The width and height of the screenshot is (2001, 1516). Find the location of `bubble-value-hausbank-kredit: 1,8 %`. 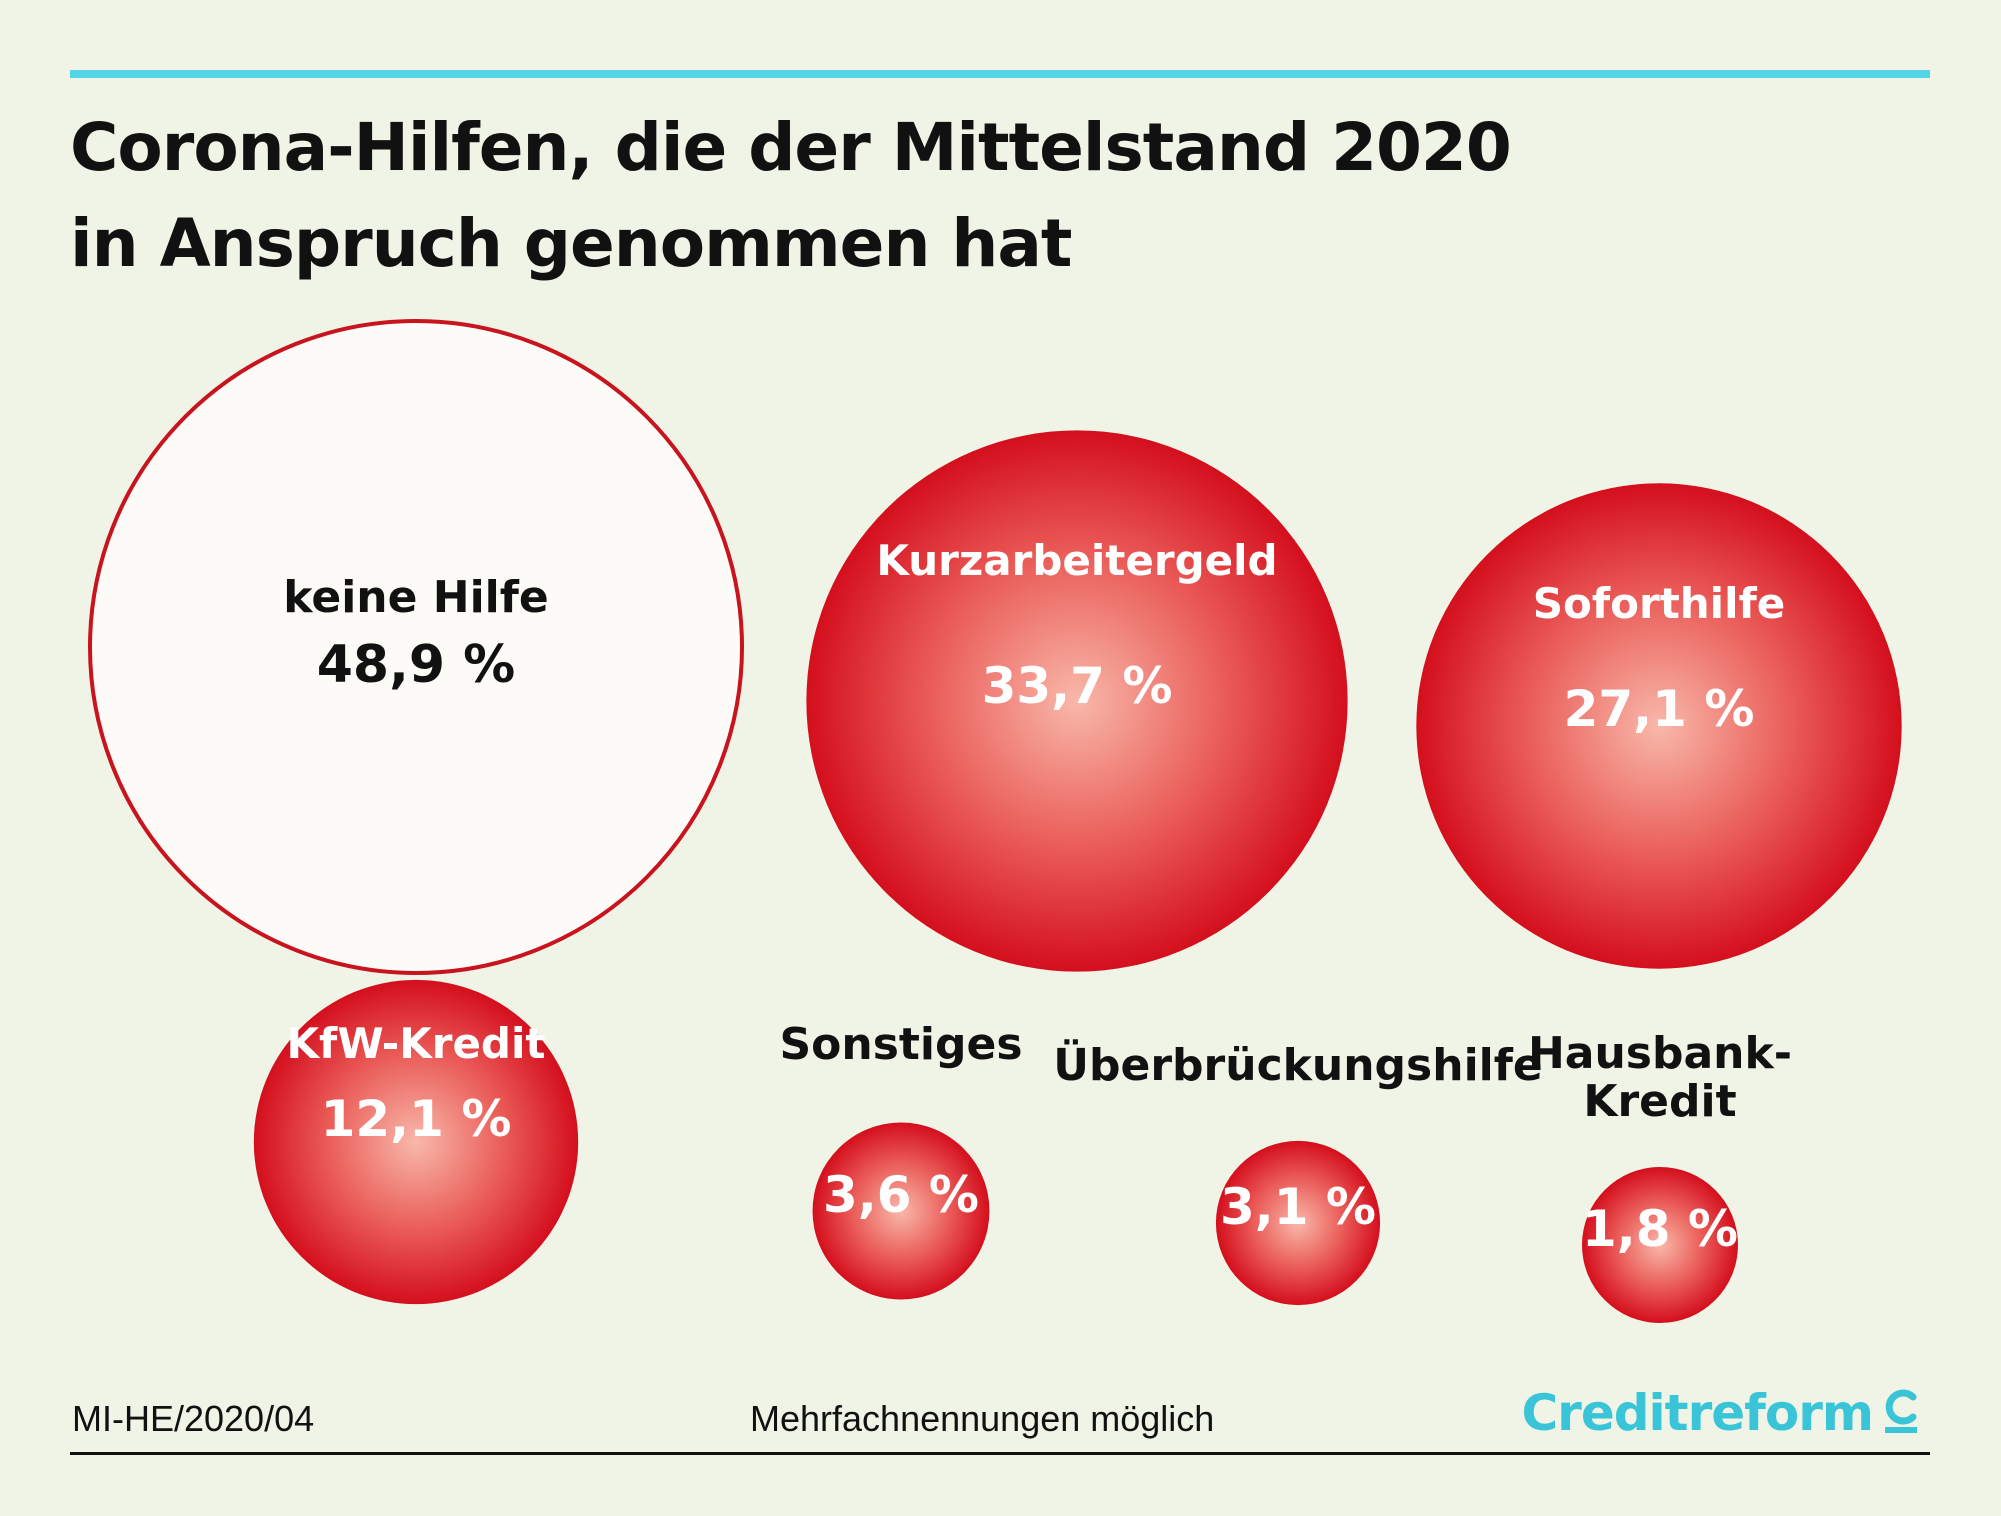

bubble-value-hausbank-kredit: 1,8 % is located at coordinates (1660, 1229).